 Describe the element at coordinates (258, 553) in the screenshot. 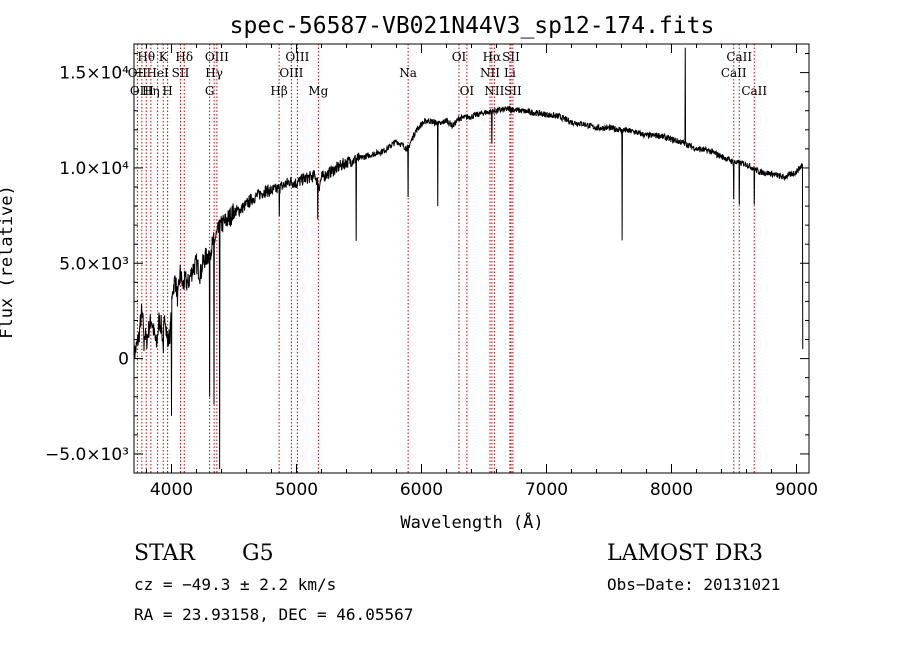

I see `object-subclass: G5` at that location.